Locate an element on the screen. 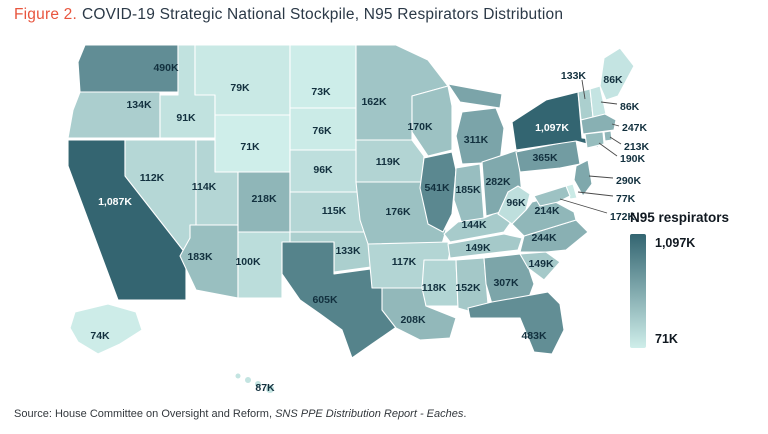  state-label-PA: 365K is located at coordinates (545, 158).